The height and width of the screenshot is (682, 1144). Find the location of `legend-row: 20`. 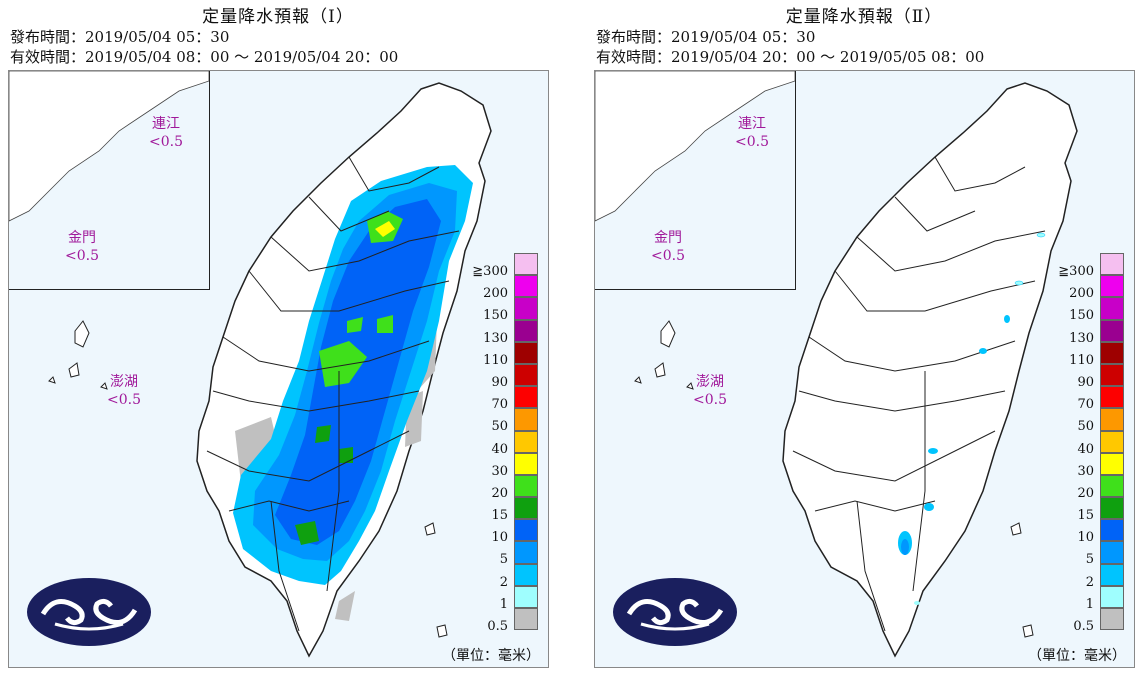

legend-row: 20 is located at coordinates (1084, 487).